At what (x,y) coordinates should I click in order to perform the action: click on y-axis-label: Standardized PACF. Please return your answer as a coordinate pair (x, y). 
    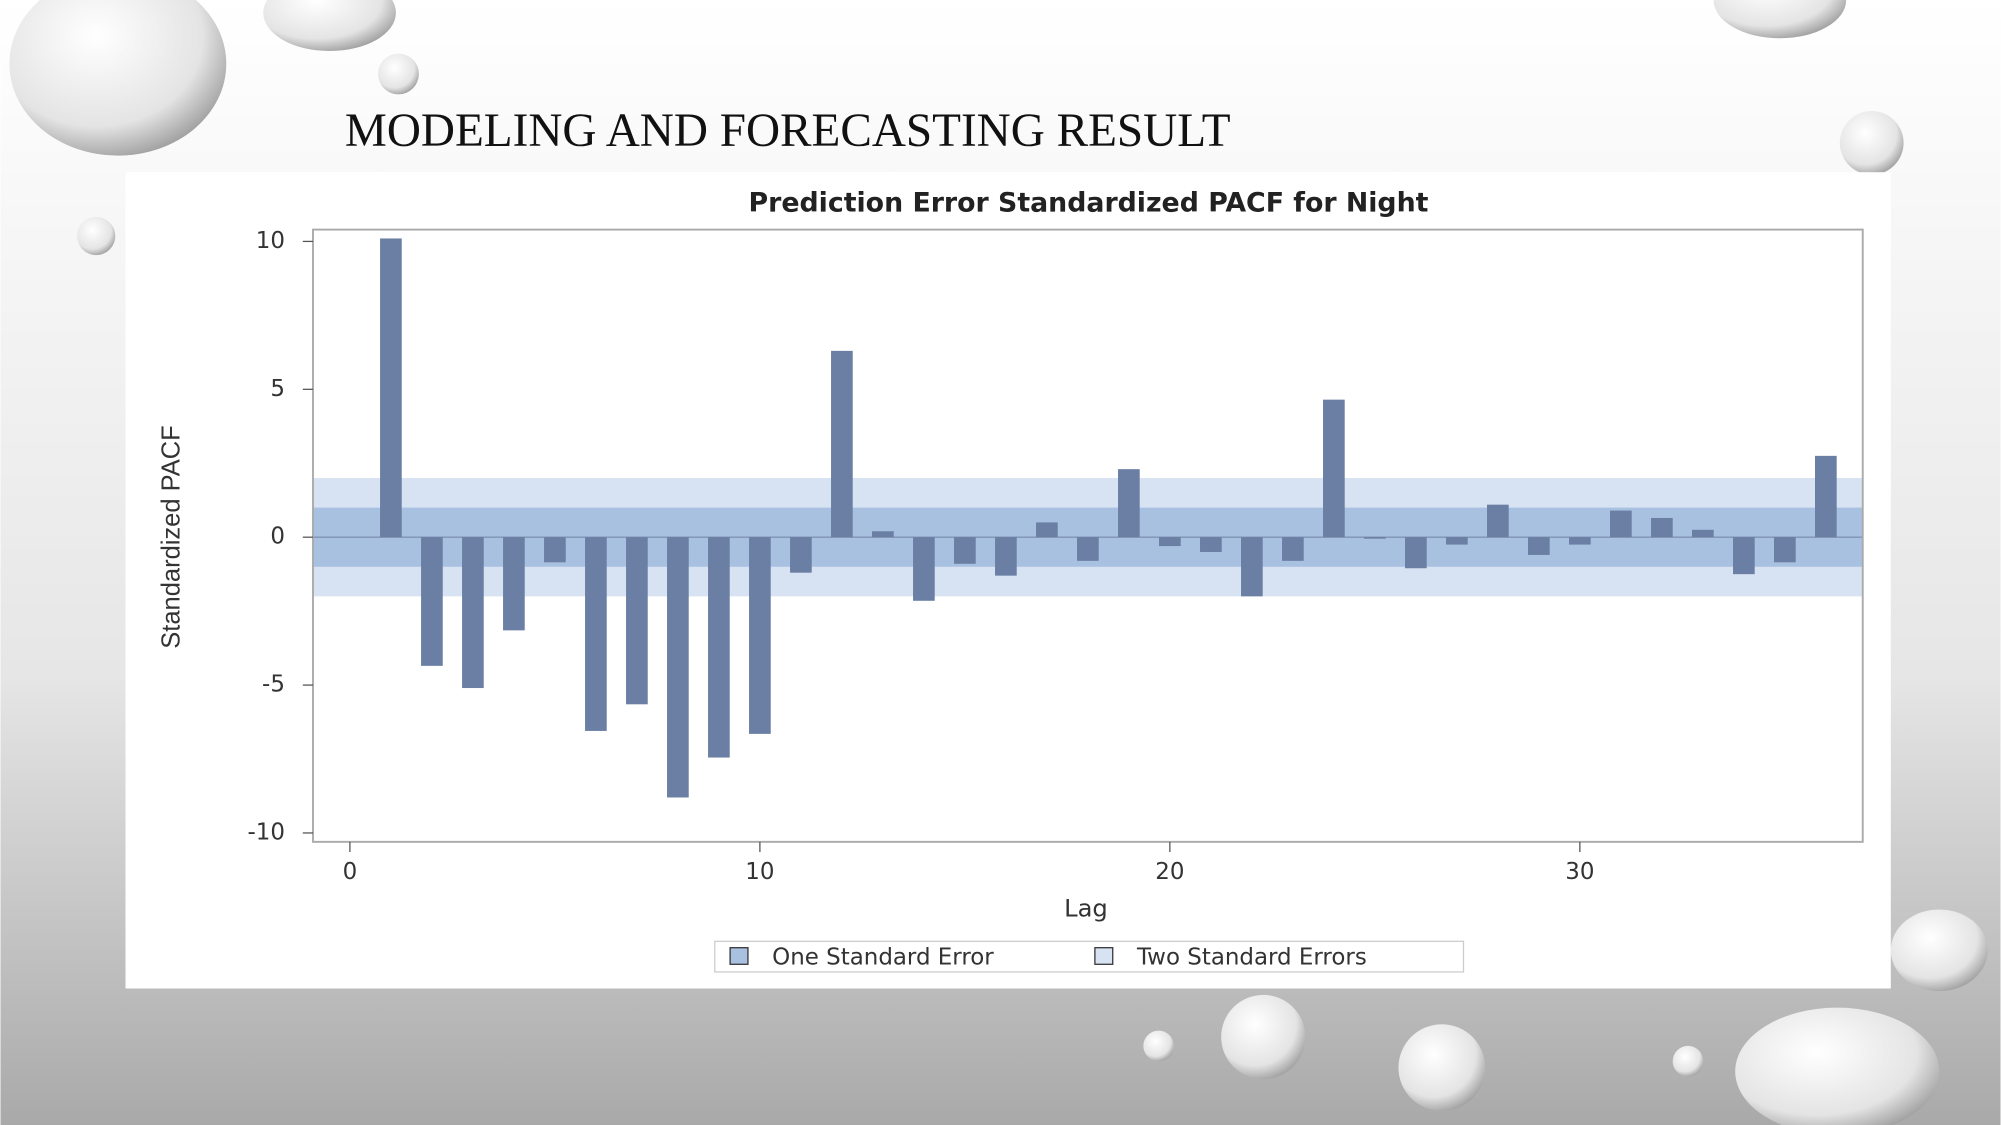
    Looking at the image, I should click on (171, 536).